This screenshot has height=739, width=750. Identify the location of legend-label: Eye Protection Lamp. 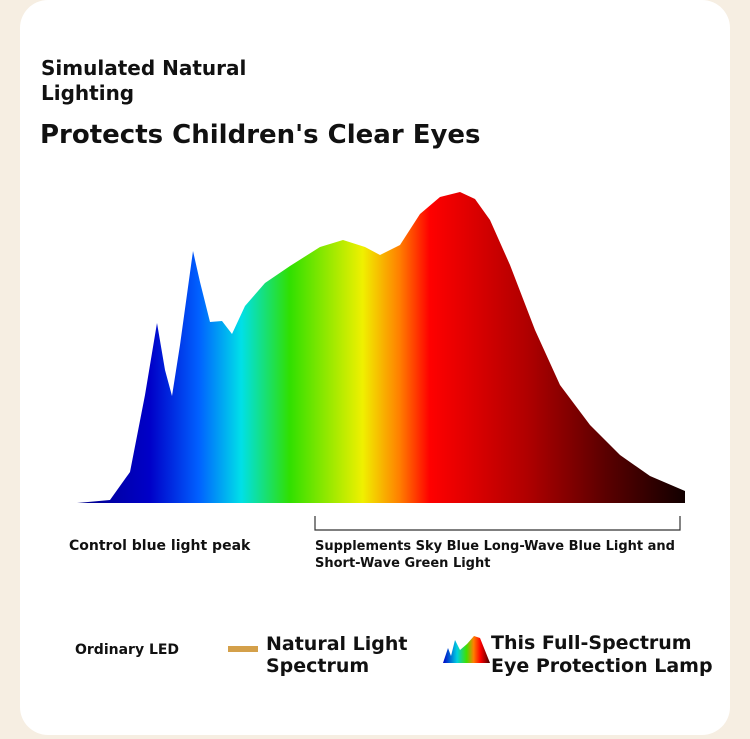
(602, 666).